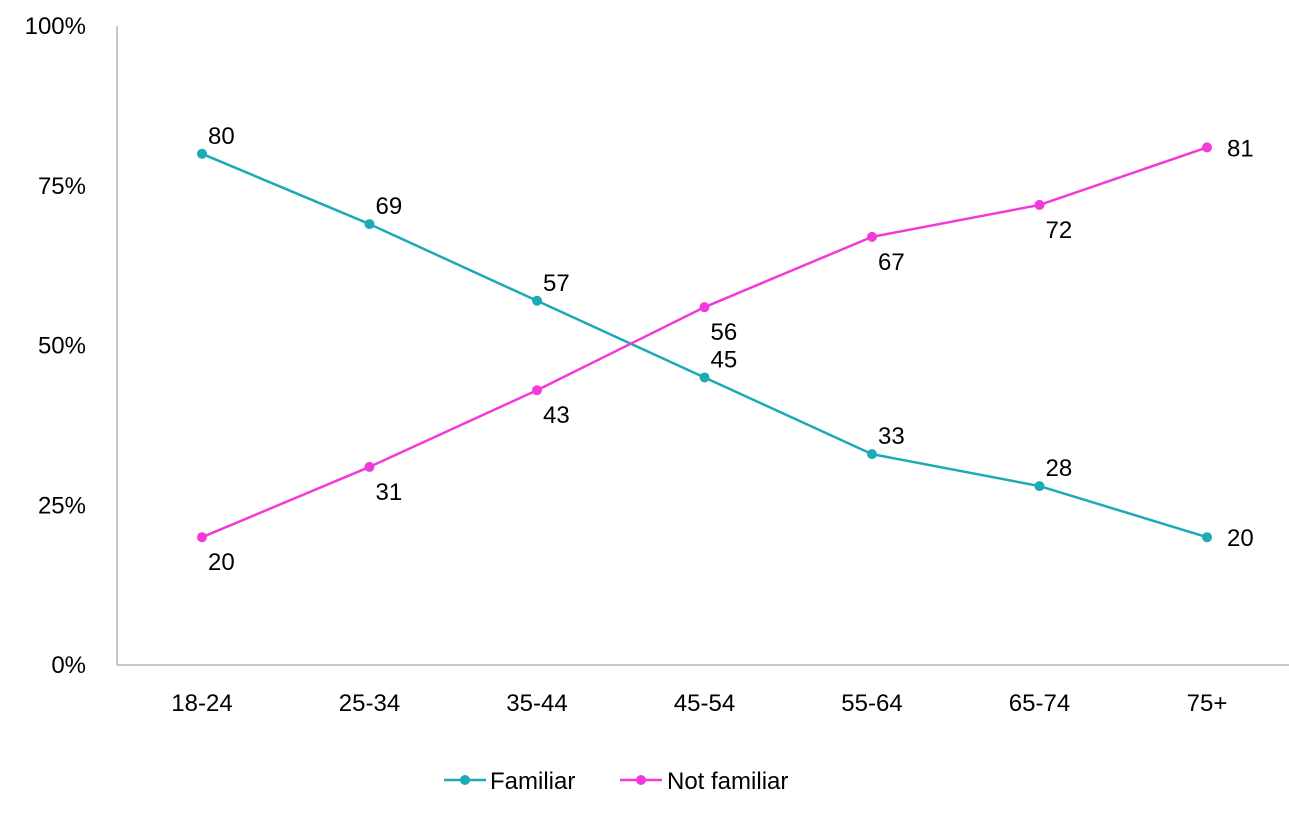 The width and height of the screenshot is (1289, 823). Describe the element at coordinates (62, 346) in the screenshot. I see `y-tick-label: 50%` at that location.